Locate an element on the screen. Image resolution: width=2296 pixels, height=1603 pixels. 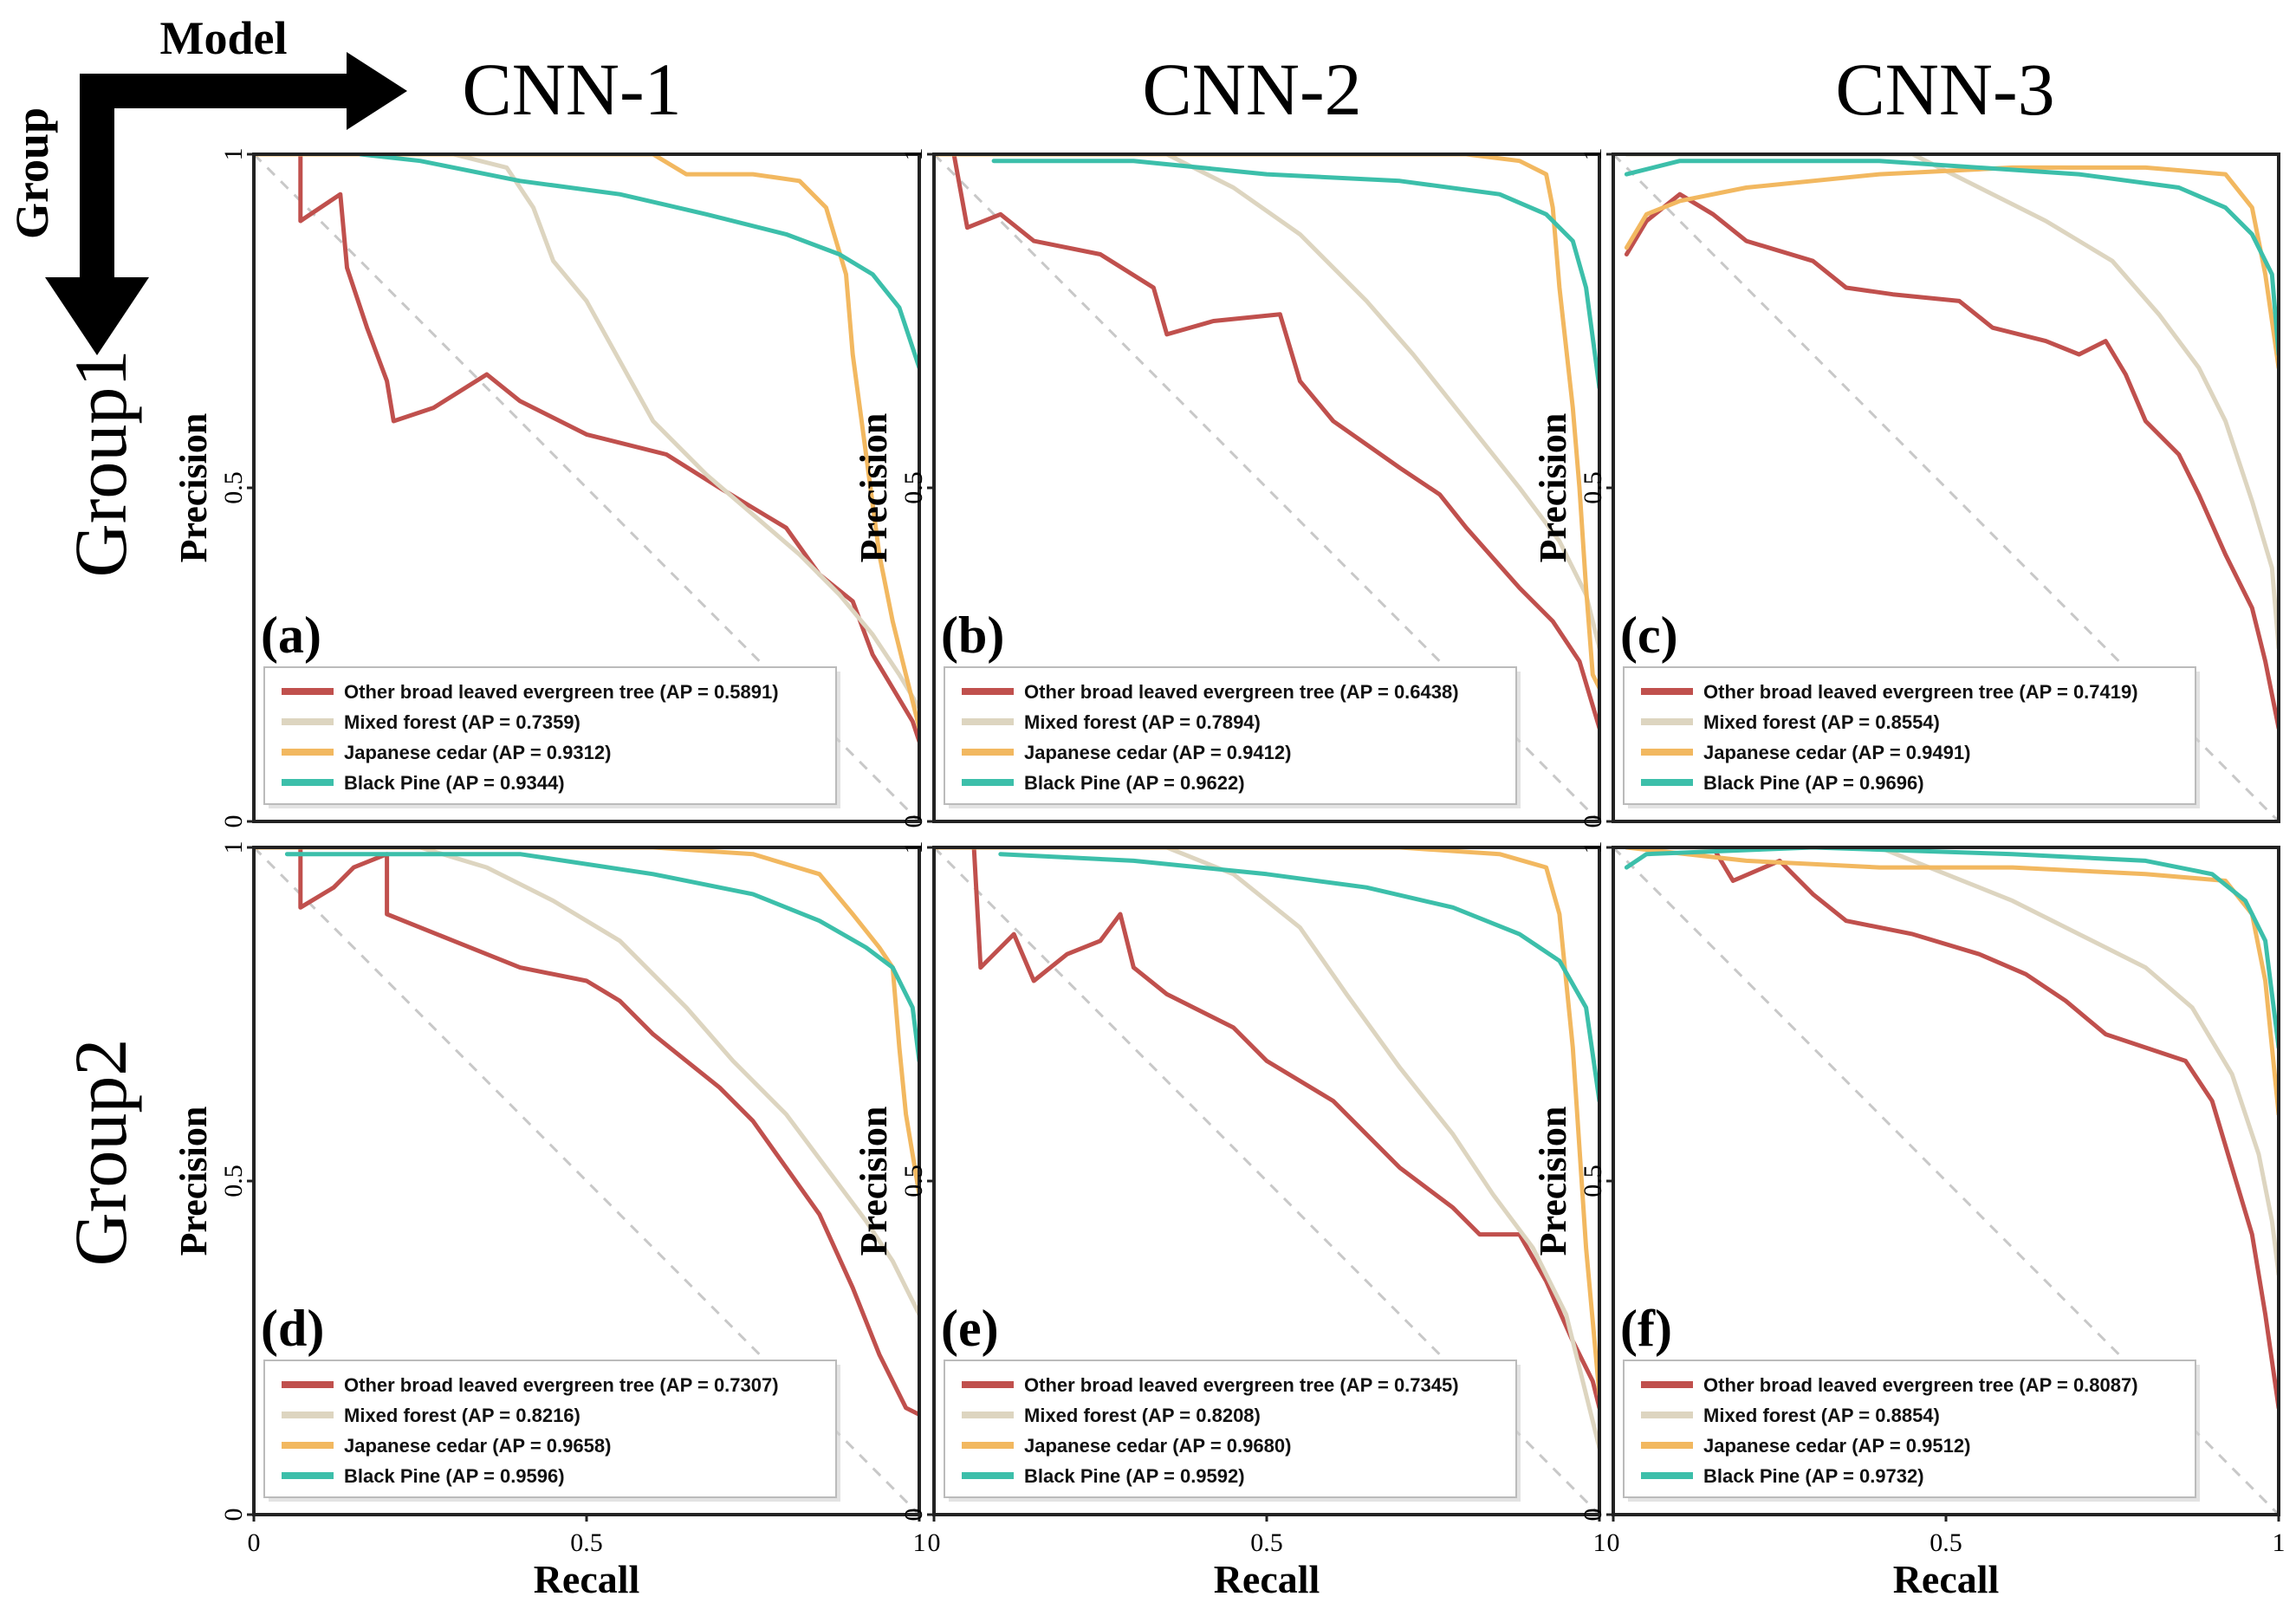
legend-entry: Mixed forest (AP = 0.8208) is located at coordinates (1142, 1416).